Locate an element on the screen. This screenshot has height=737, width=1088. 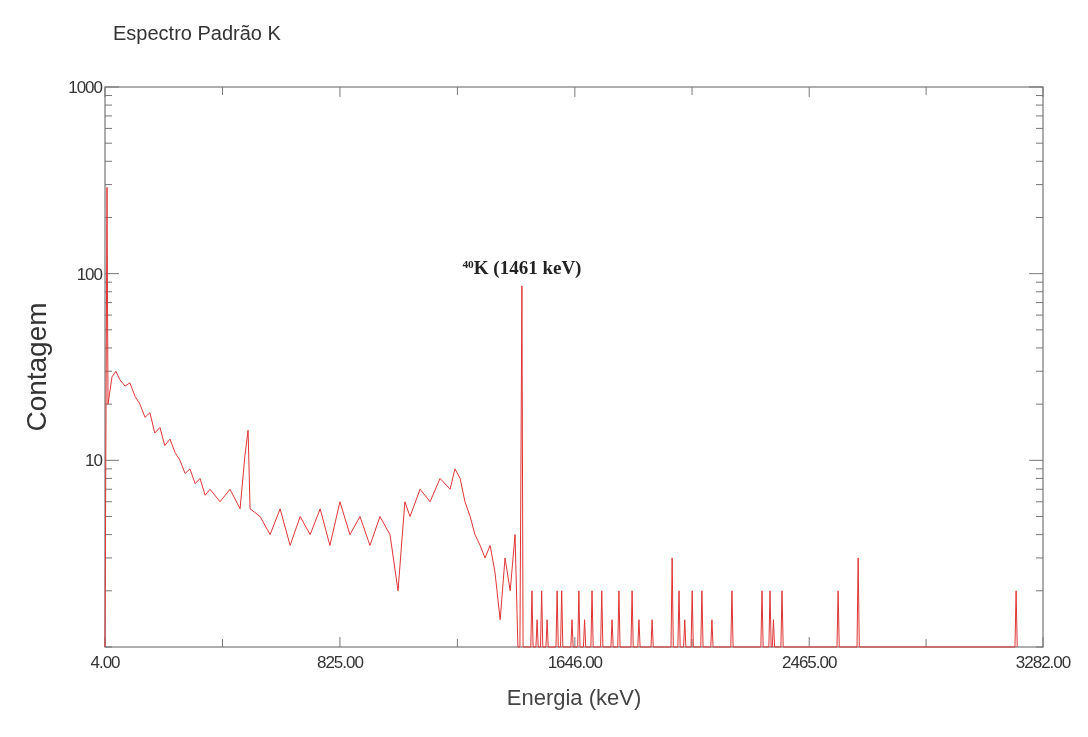
x-tick-label: 2465.00 is located at coordinates (809, 662).